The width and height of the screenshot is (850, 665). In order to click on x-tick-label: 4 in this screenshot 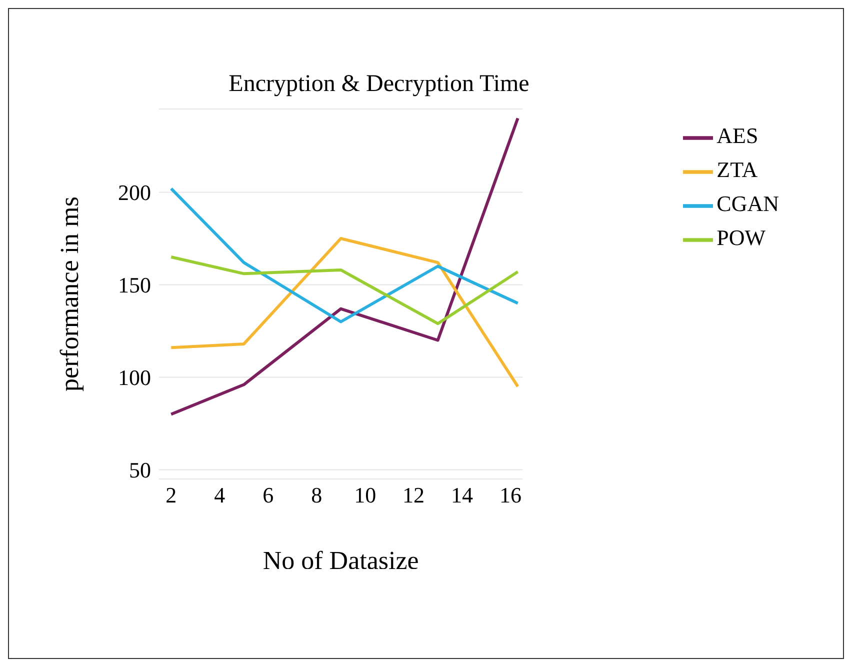, I will do `click(220, 495)`.